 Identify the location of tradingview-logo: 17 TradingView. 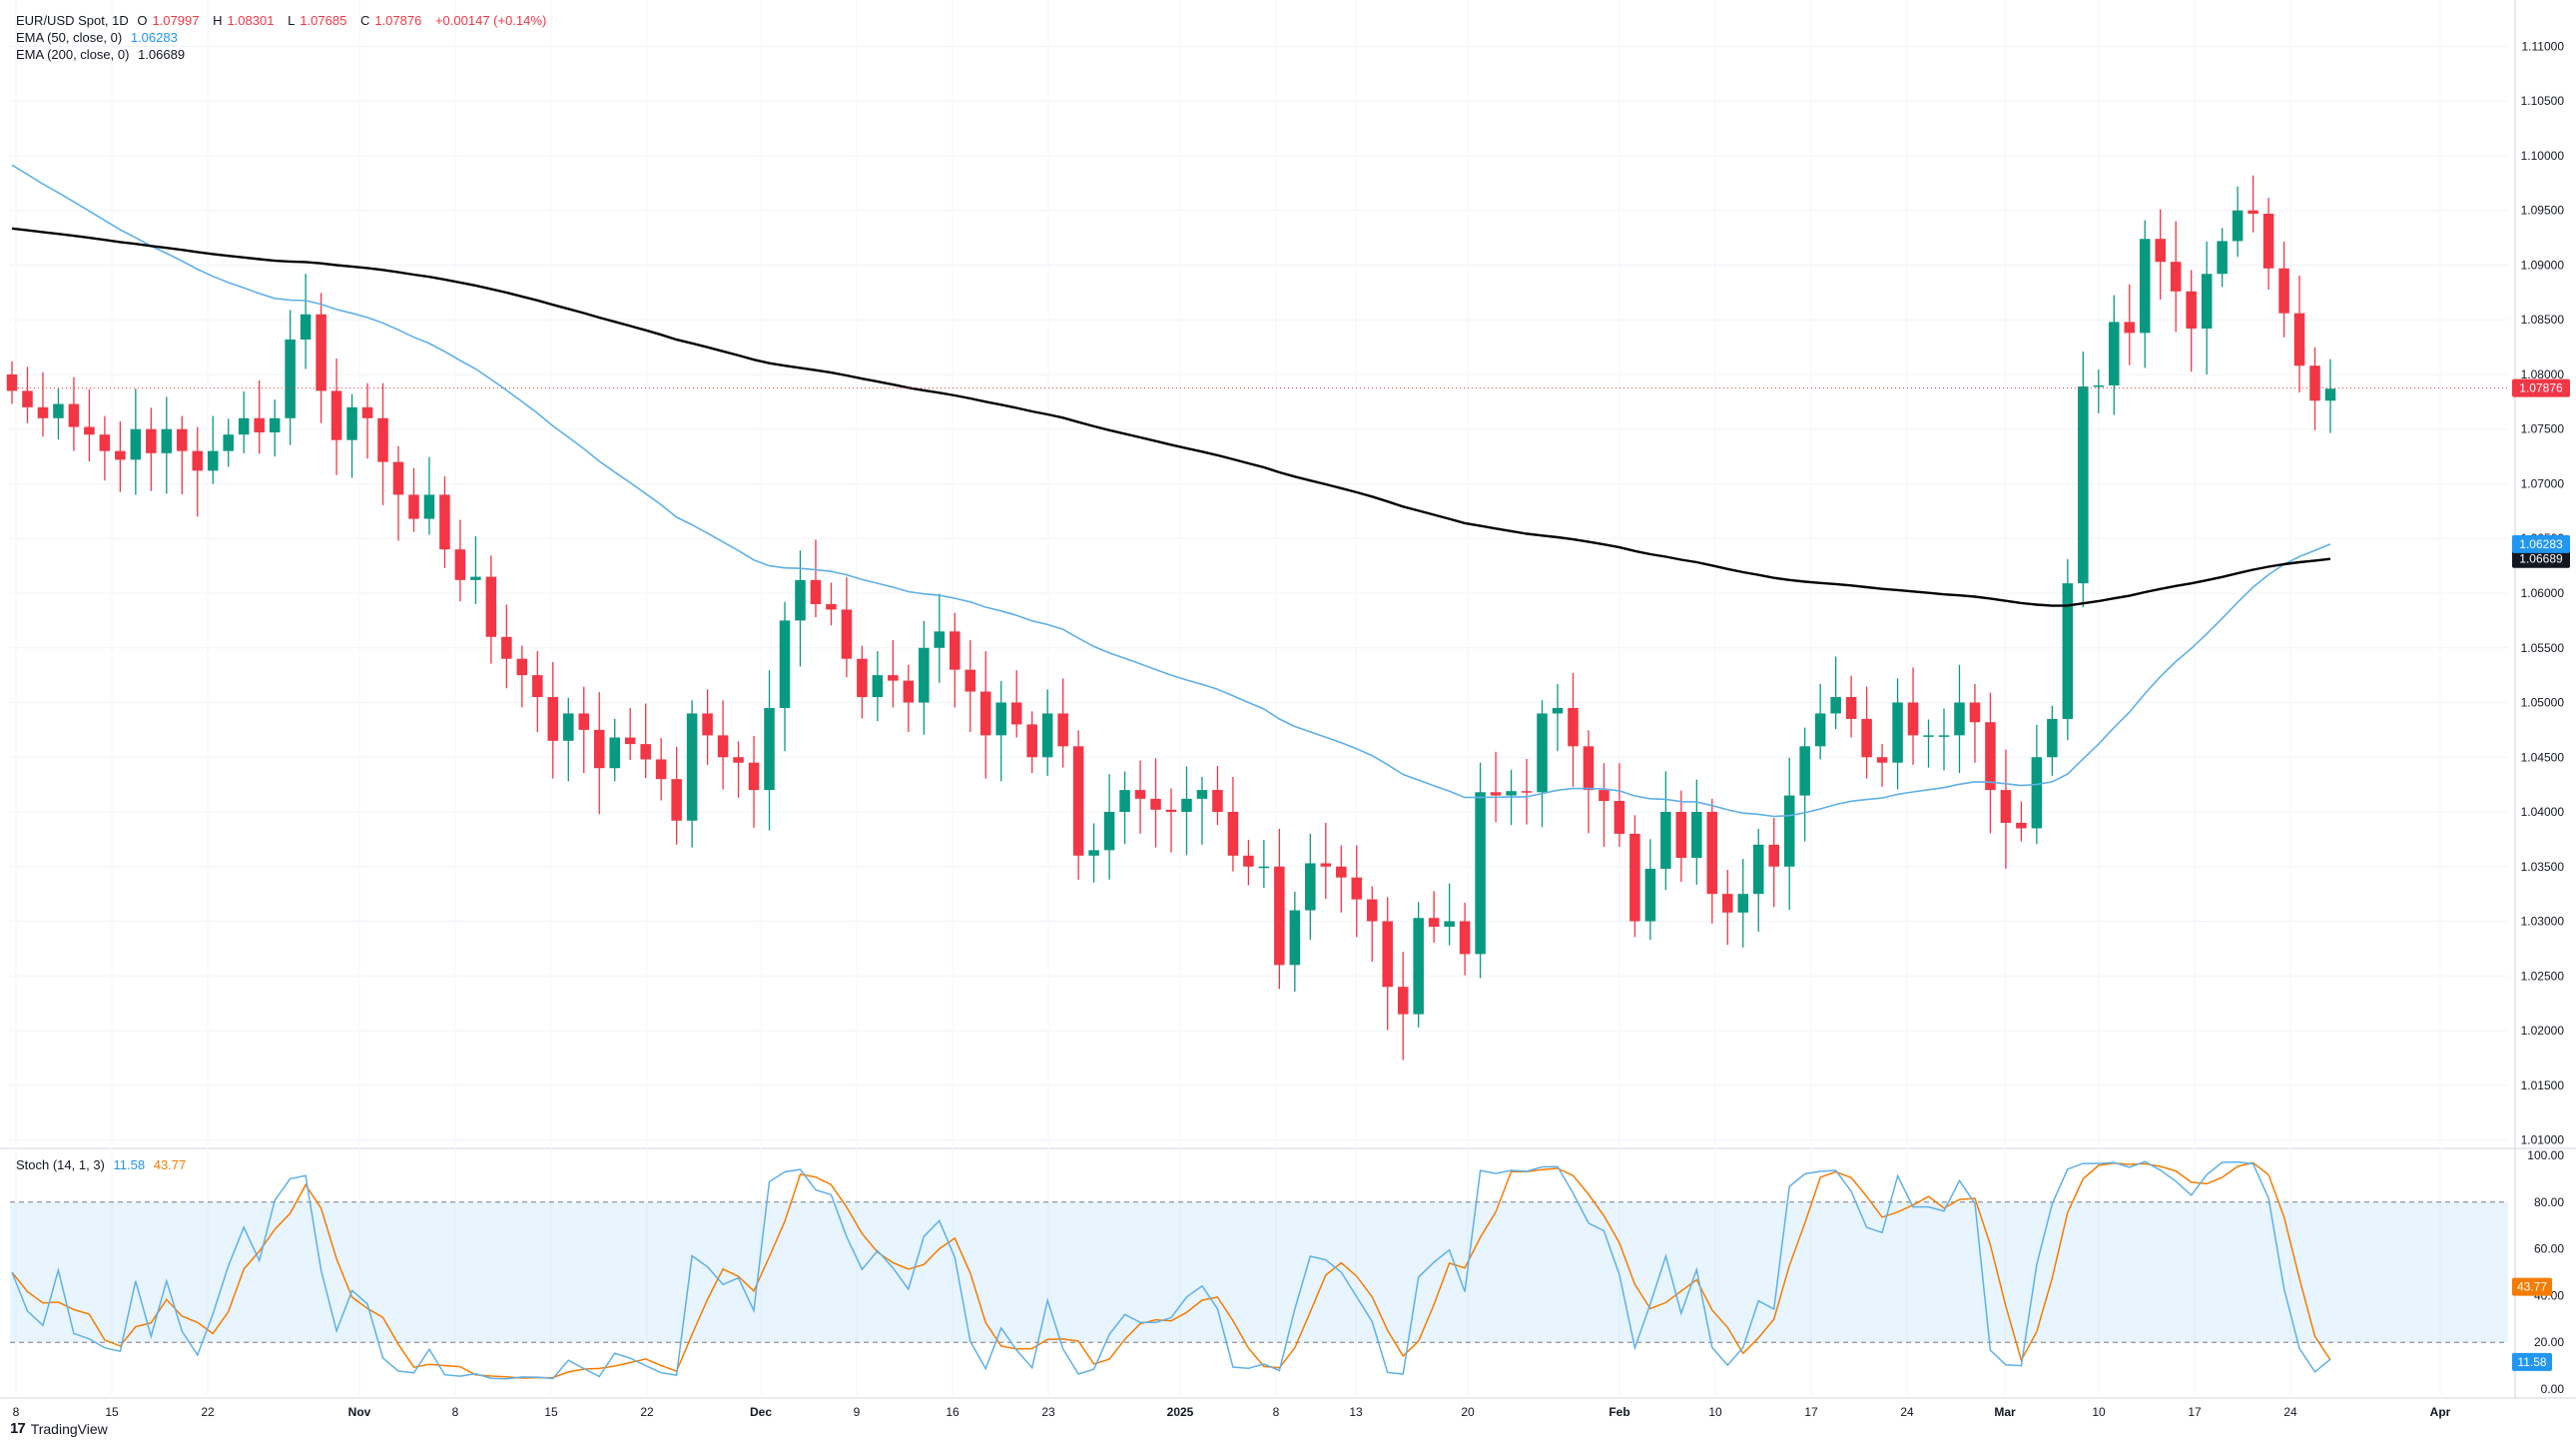
(59, 1429).